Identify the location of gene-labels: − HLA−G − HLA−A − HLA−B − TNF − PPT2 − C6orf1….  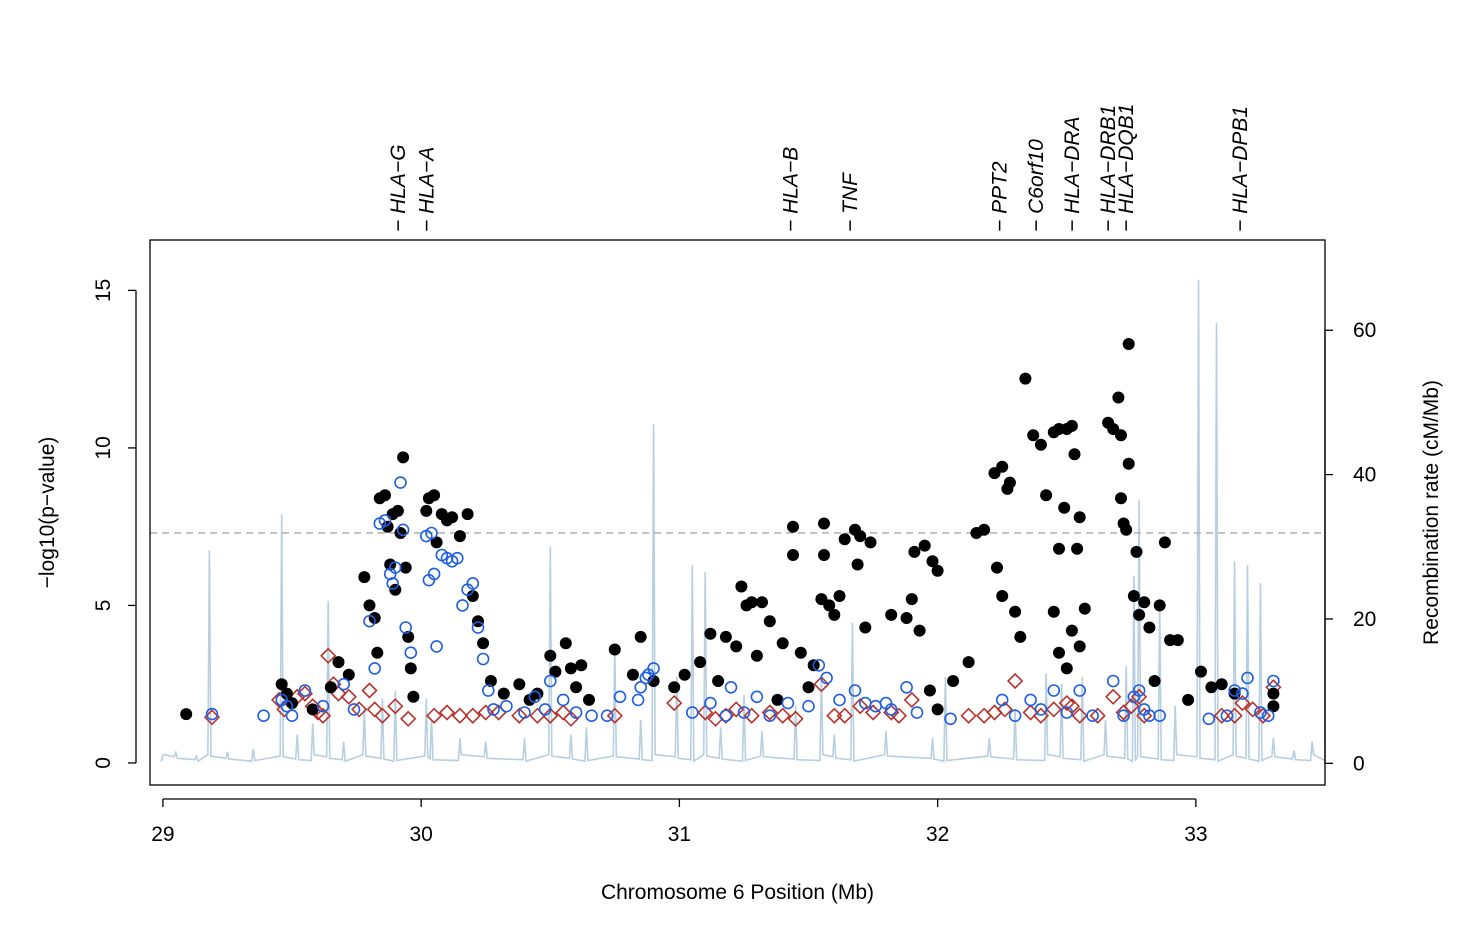
(819, 168).